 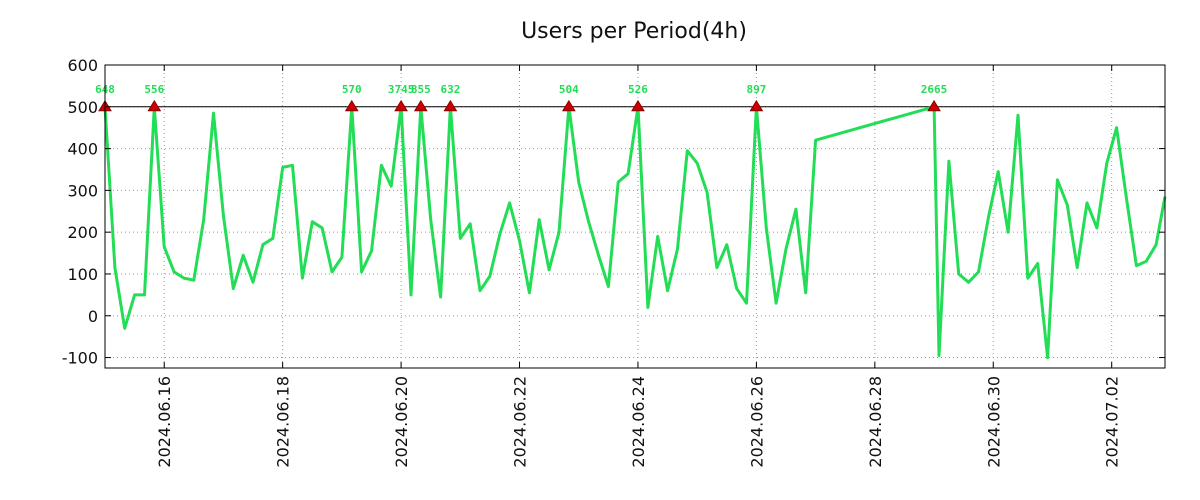 What do you see at coordinates (401, 89) in the screenshot?
I see `peak-value-label: 3745` at bounding box center [401, 89].